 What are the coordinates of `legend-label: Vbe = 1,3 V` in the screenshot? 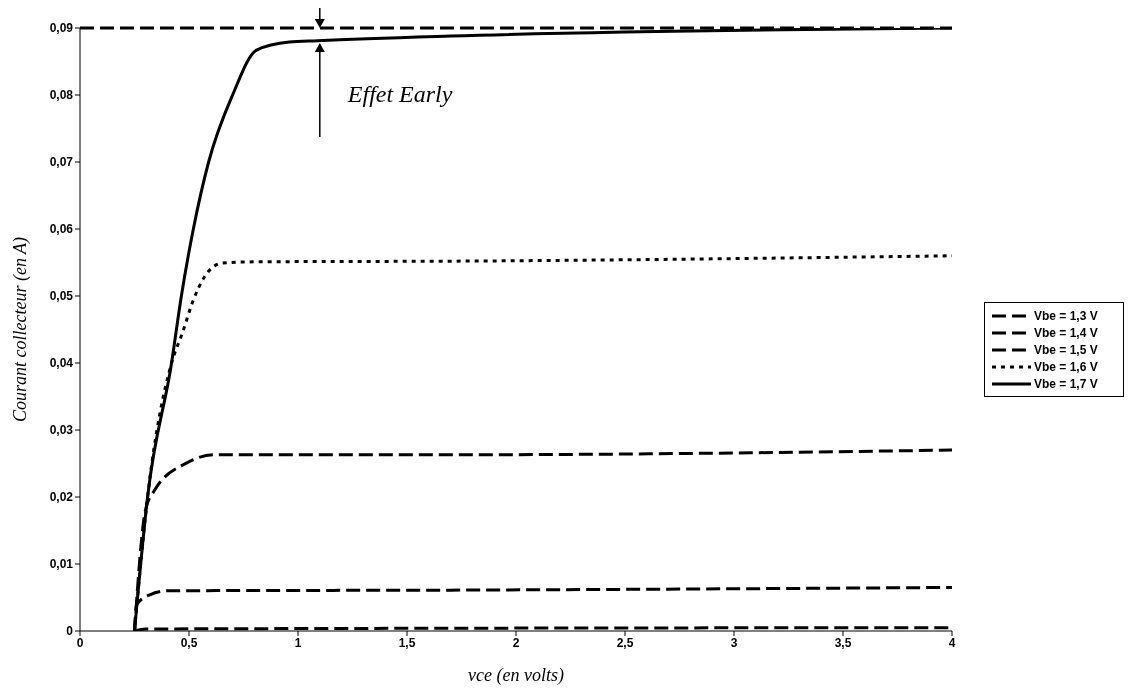 It's located at (1066, 315).